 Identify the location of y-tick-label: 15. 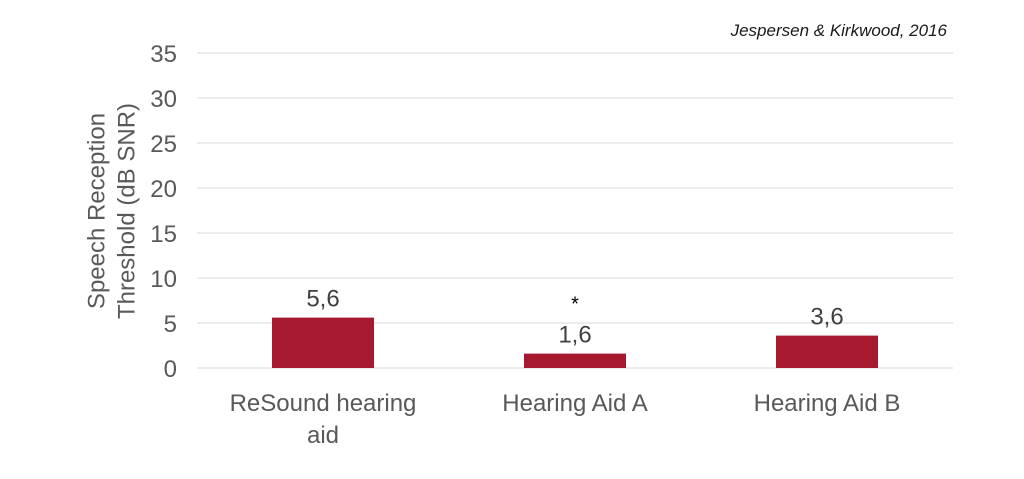
(163, 234).